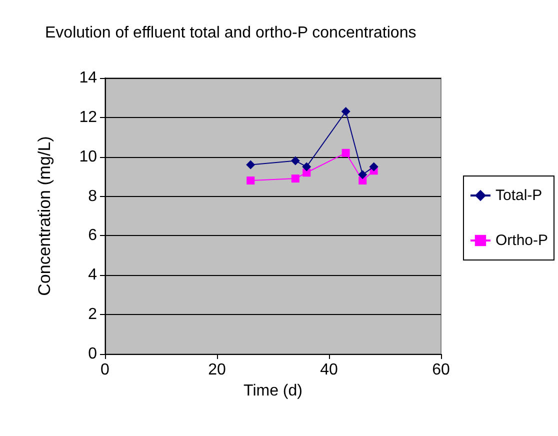  Describe the element at coordinates (44, 216) in the screenshot. I see `y-axis-title: Concentration (mg/L)` at that location.